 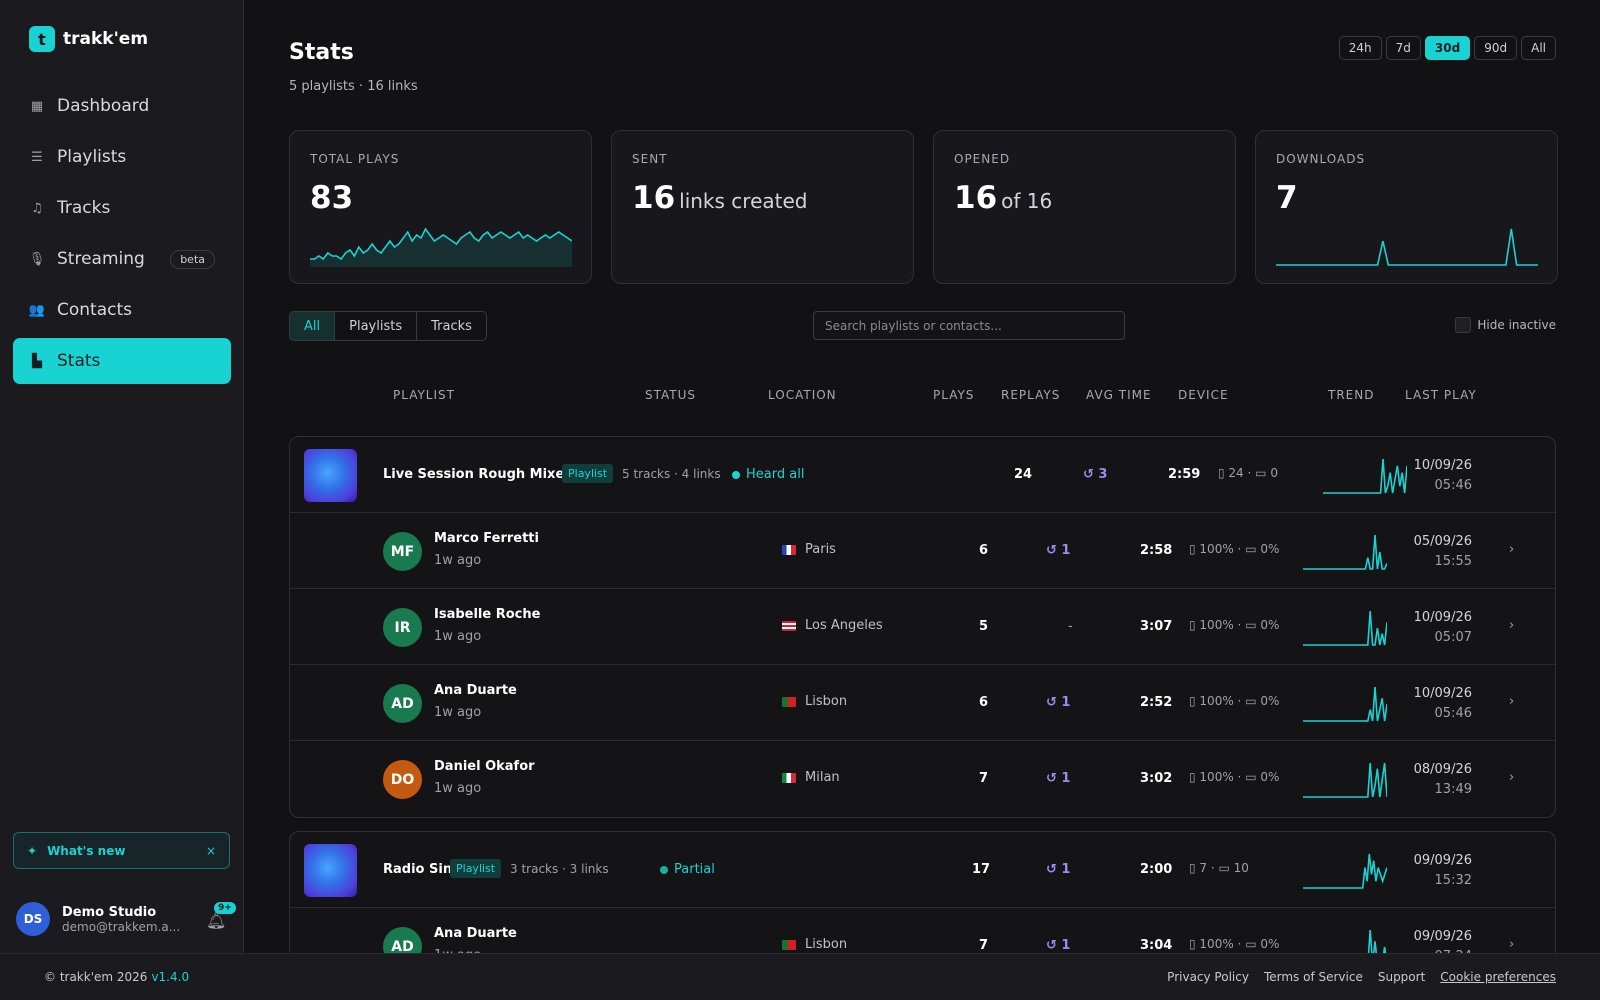 What do you see at coordinates (122, 310) in the screenshot?
I see `nav-item-contacts: 👥 Contacts` at bounding box center [122, 310].